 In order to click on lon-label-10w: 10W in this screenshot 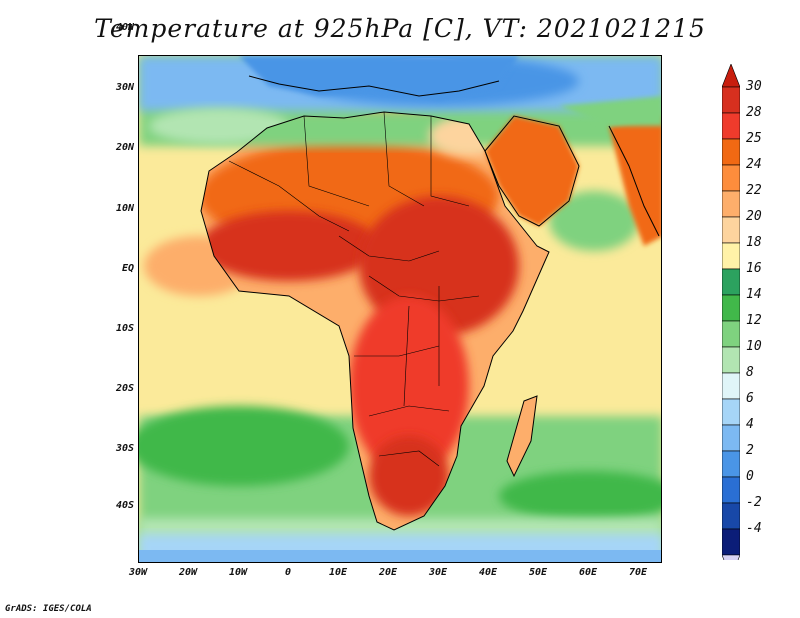, I will do `click(238, 572)`.